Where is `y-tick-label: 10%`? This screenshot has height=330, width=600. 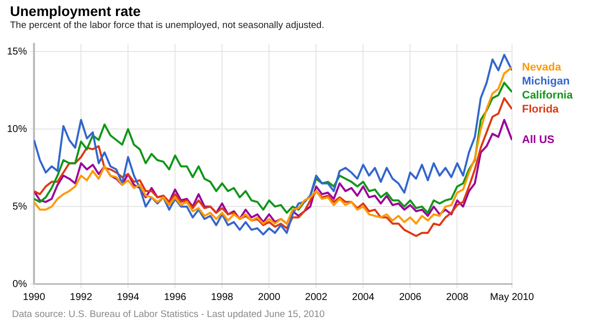
y-tick-label: 10% is located at coordinates (17, 129).